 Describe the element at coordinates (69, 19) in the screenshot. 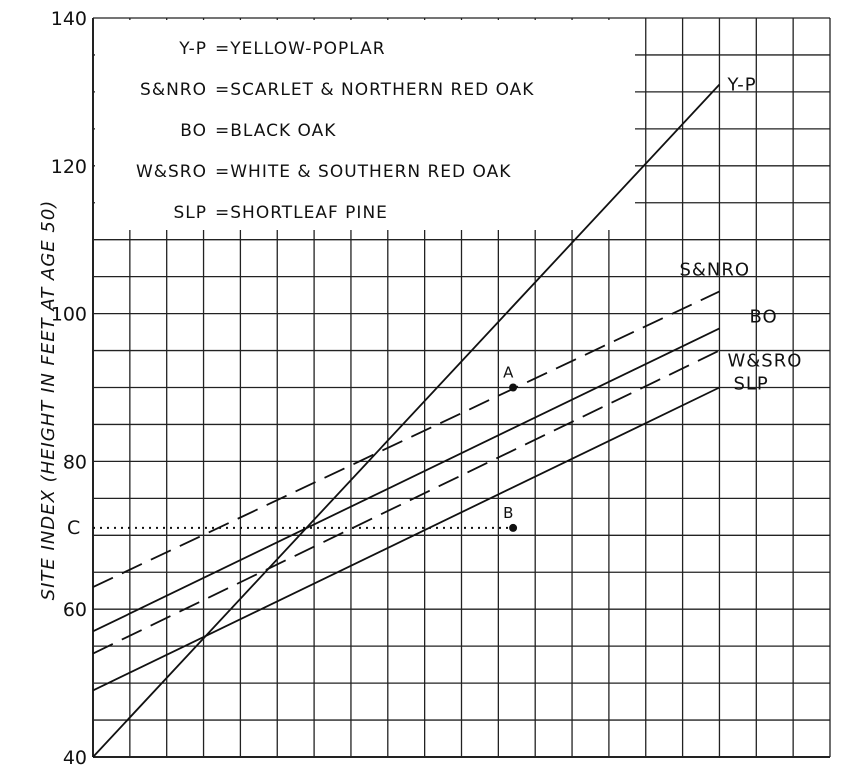

I see `y-tick-label: 140` at that location.